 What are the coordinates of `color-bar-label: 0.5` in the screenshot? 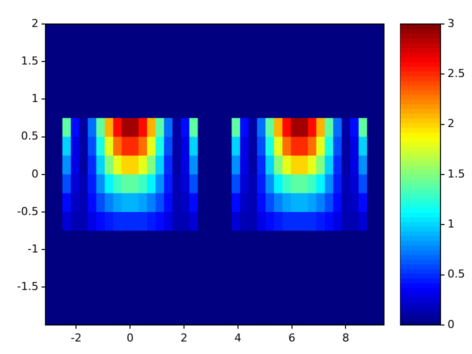 It's located at (457, 274).